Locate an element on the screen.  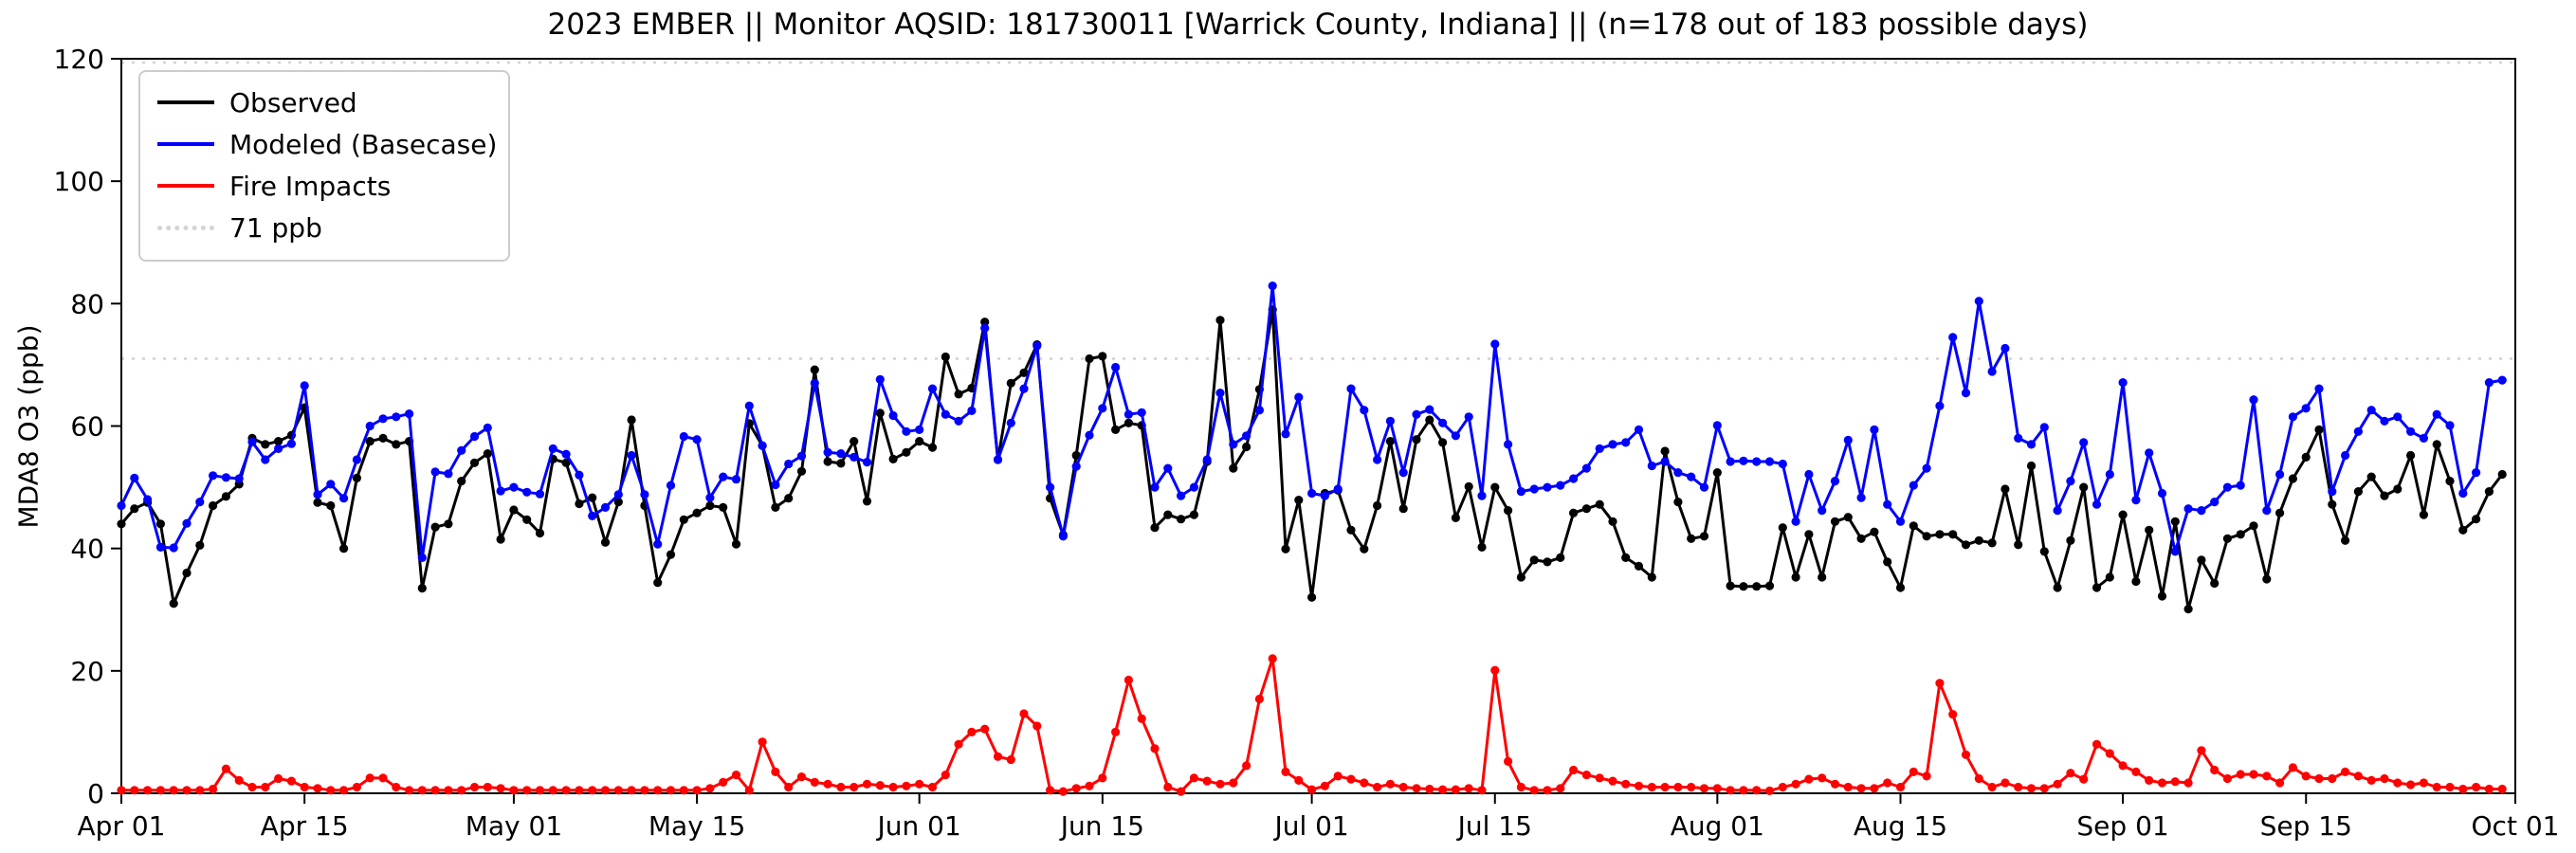
x-tick-label-Jun-01: Jun 01 is located at coordinates (918, 826).